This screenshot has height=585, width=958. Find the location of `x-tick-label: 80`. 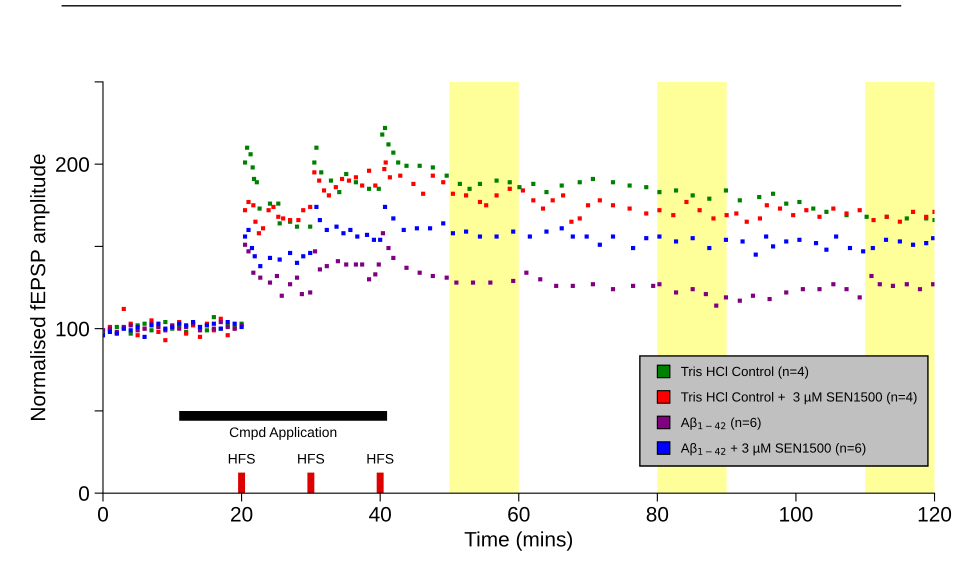

x-tick-label: 80 is located at coordinates (657, 514).